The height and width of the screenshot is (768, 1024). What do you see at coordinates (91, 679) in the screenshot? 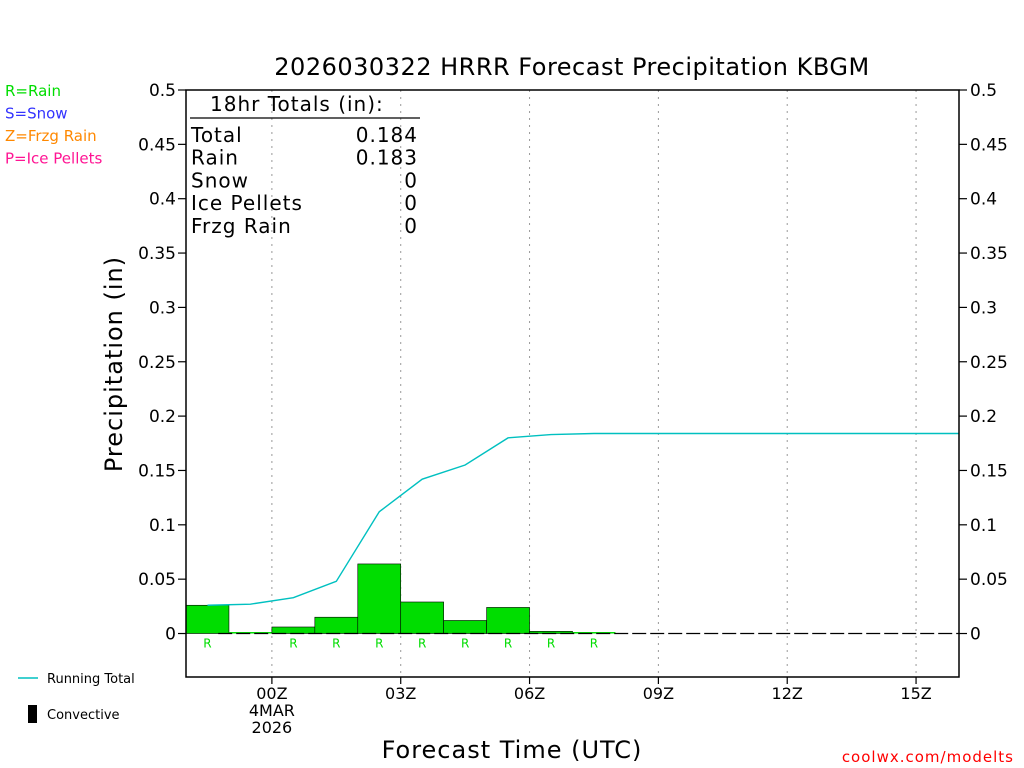
I see `series-legend-label: Running Total` at bounding box center [91, 679].